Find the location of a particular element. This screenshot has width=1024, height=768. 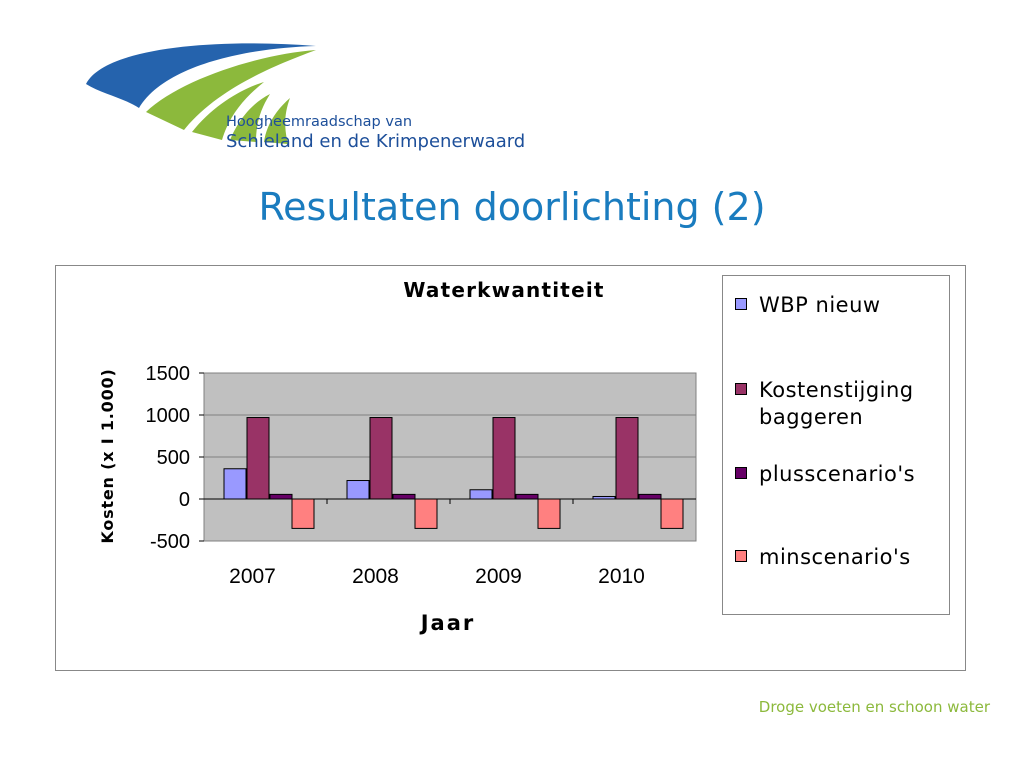

bar-wbp-nieuw-2009 is located at coordinates (481, 494).